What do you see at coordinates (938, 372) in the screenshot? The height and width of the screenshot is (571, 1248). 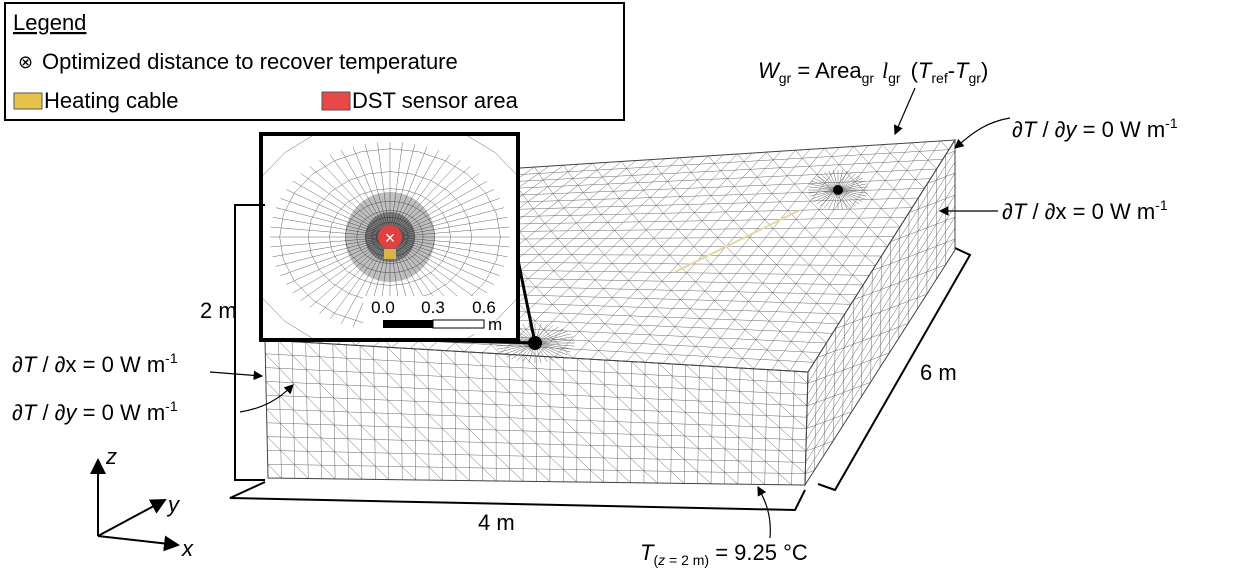 I see `dimension-label: 6 m` at bounding box center [938, 372].